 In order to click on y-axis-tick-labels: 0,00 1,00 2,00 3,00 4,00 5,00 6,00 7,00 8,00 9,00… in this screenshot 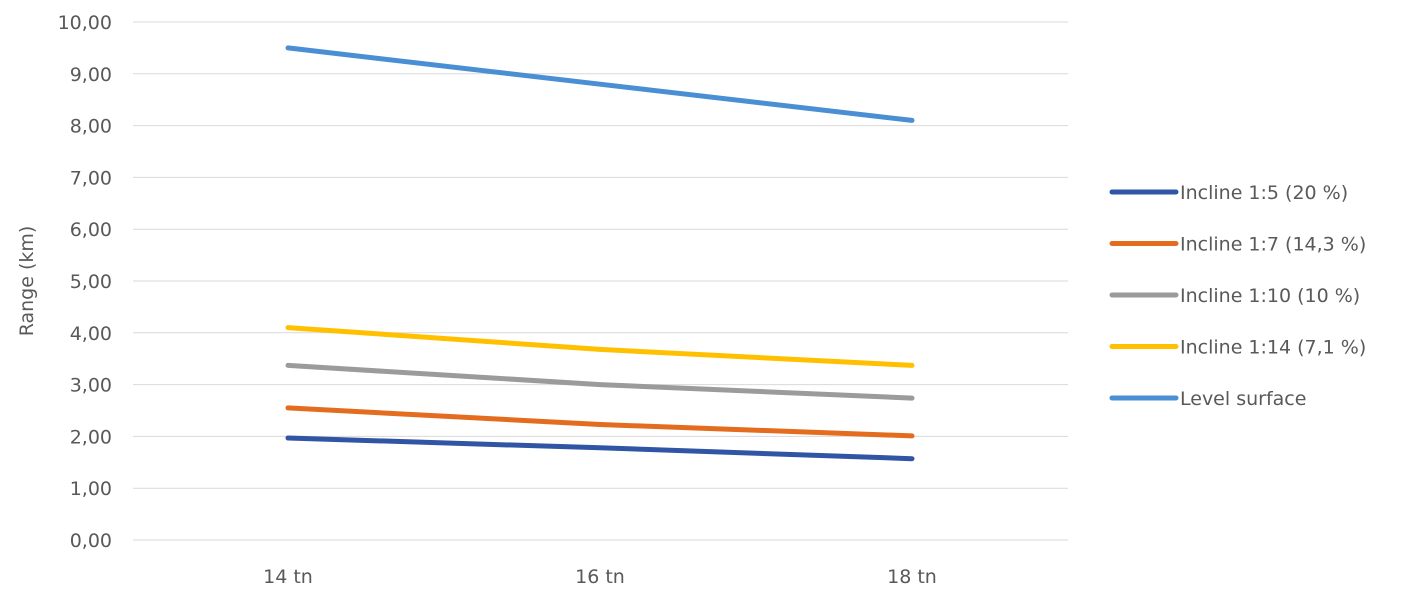, I will do `click(85, 282)`.